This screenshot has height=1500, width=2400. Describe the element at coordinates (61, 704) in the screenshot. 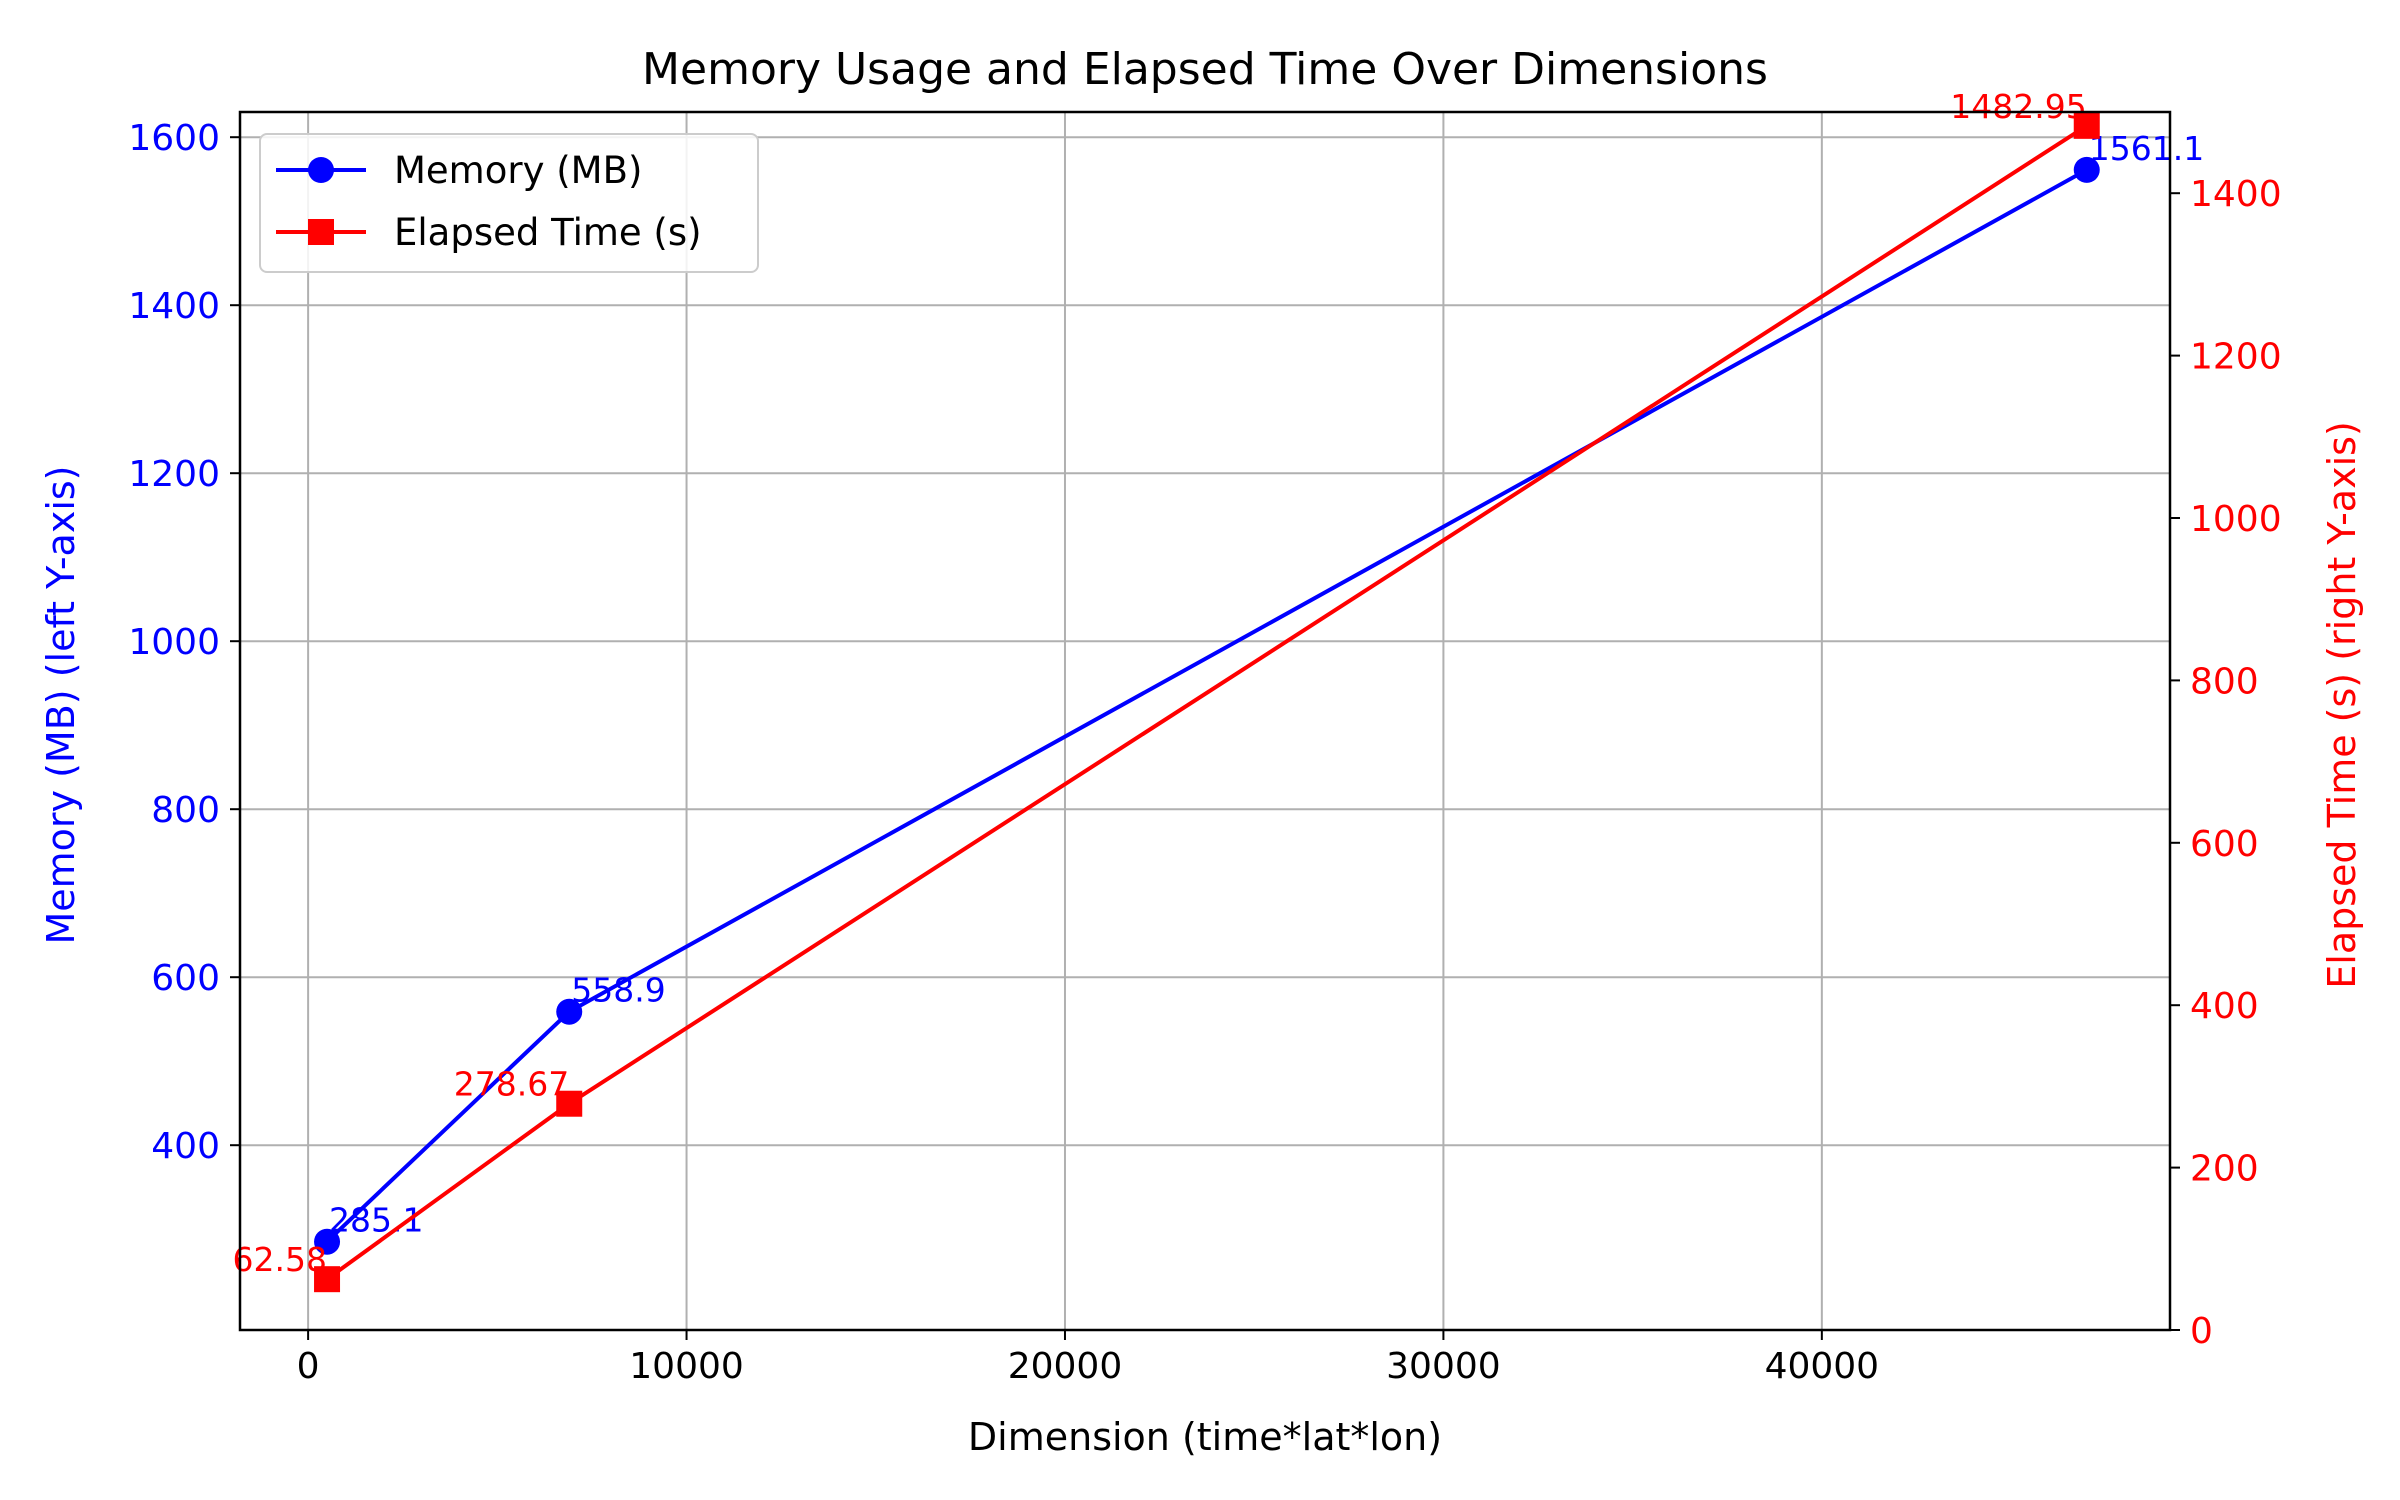

I see `y-axis-label-left: Memory (MB) (left Y-axis)` at that location.